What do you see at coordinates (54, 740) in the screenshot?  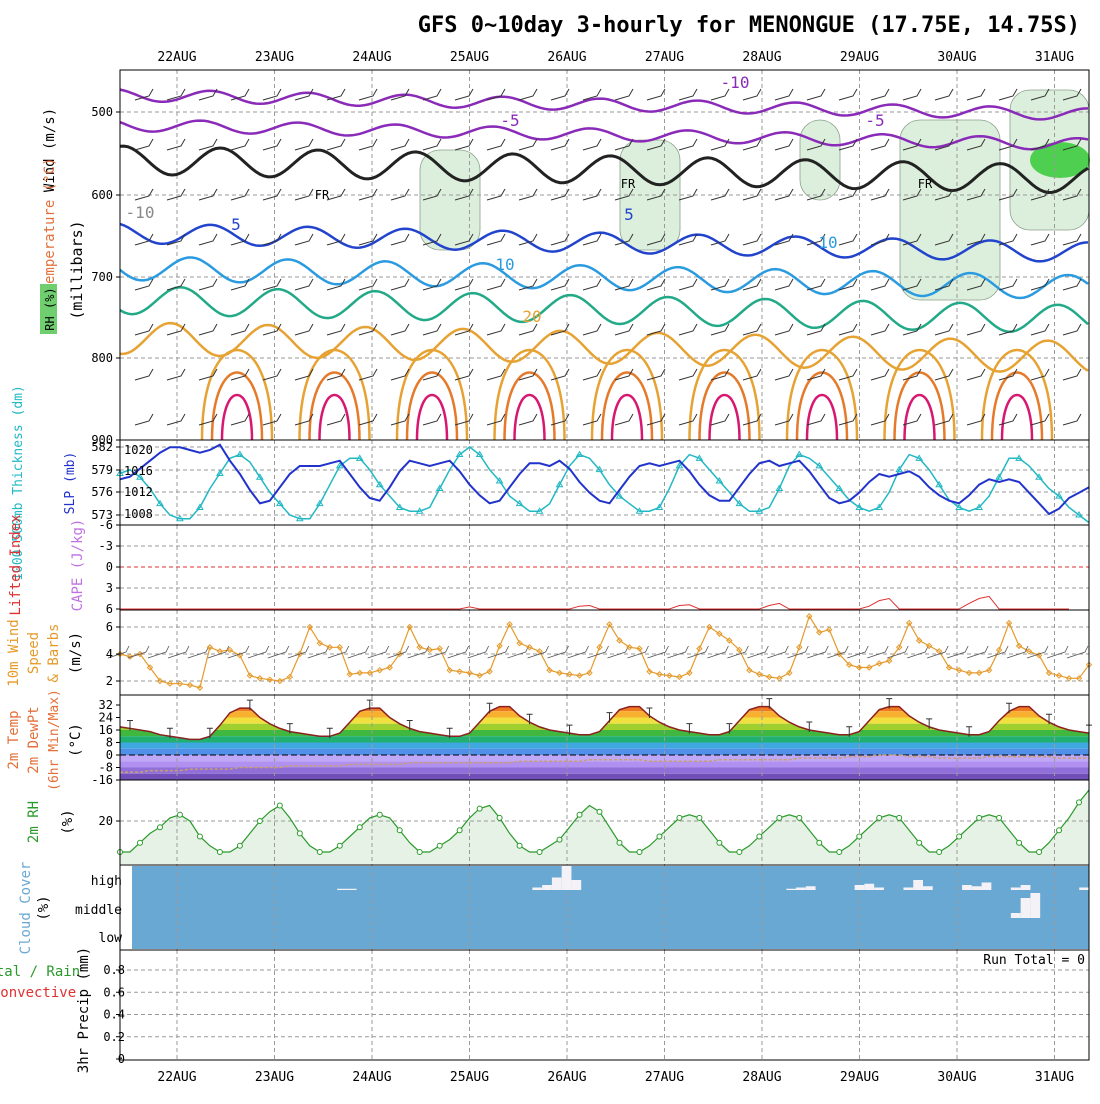 I see `ylabel-minmax: (6hr Min/Max)` at bounding box center [54, 740].